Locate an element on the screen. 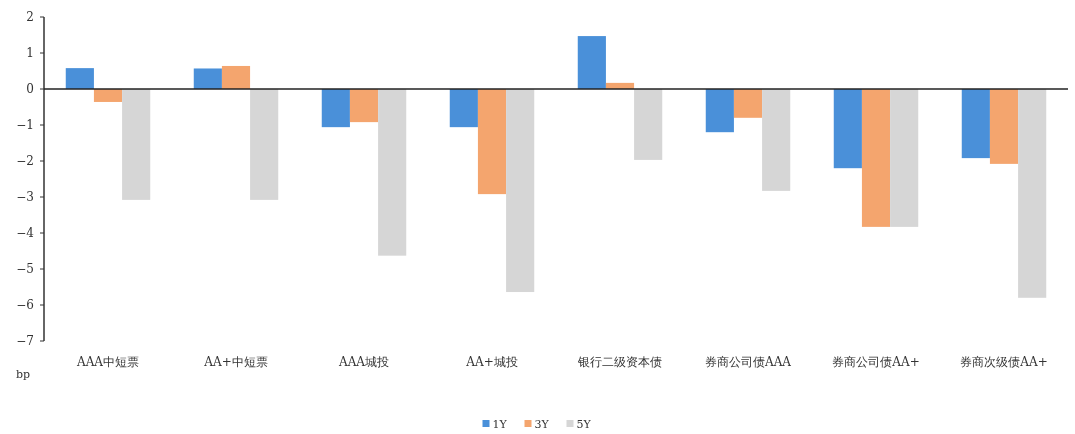 The height and width of the screenshot is (434, 1075). x-tick-label: 券商次级债AA+ is located at coordinates (1004, 362).